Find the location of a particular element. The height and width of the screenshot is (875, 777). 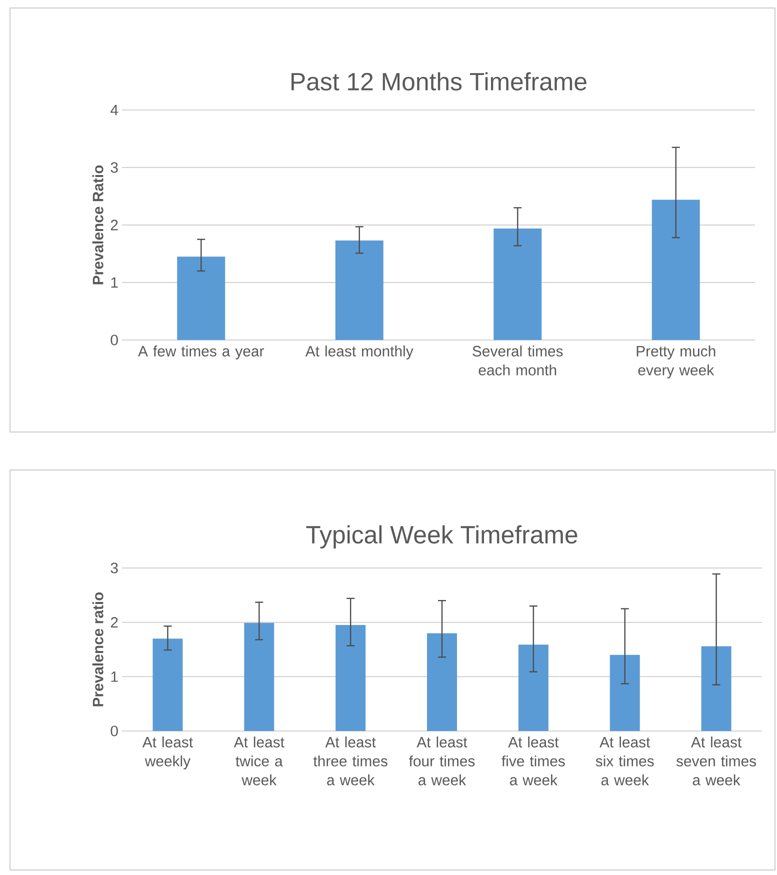

x-tick-label: At least weekly is located at coordinates (167, 753).